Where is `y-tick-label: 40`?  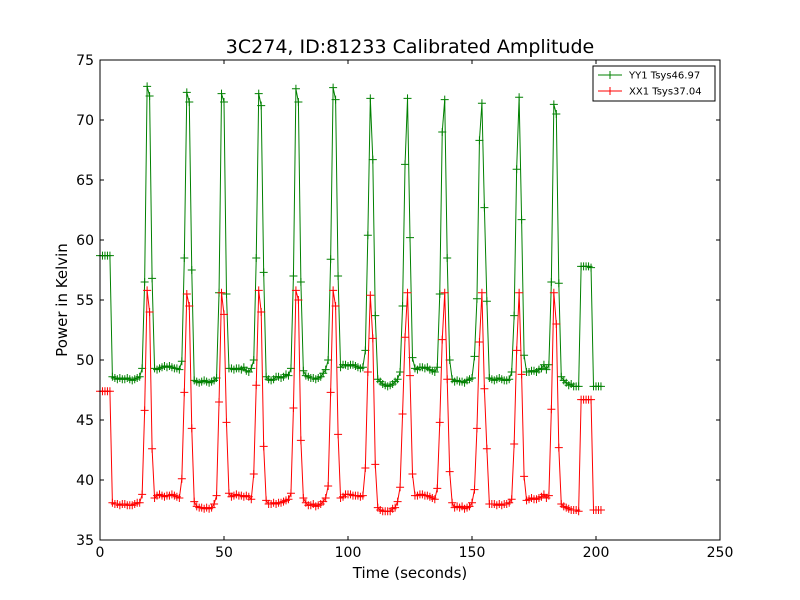 y-tick-label: 40 is located at coordinates (85, 481).